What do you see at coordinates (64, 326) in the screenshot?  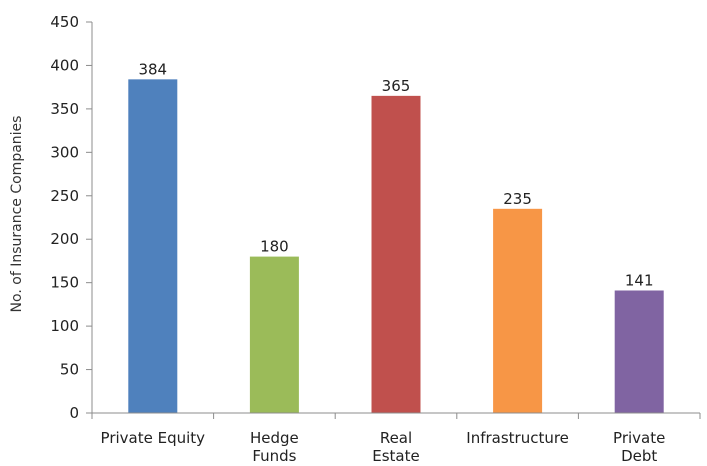 I see `y-tick-label: 100` at bounding box center [64, 326].